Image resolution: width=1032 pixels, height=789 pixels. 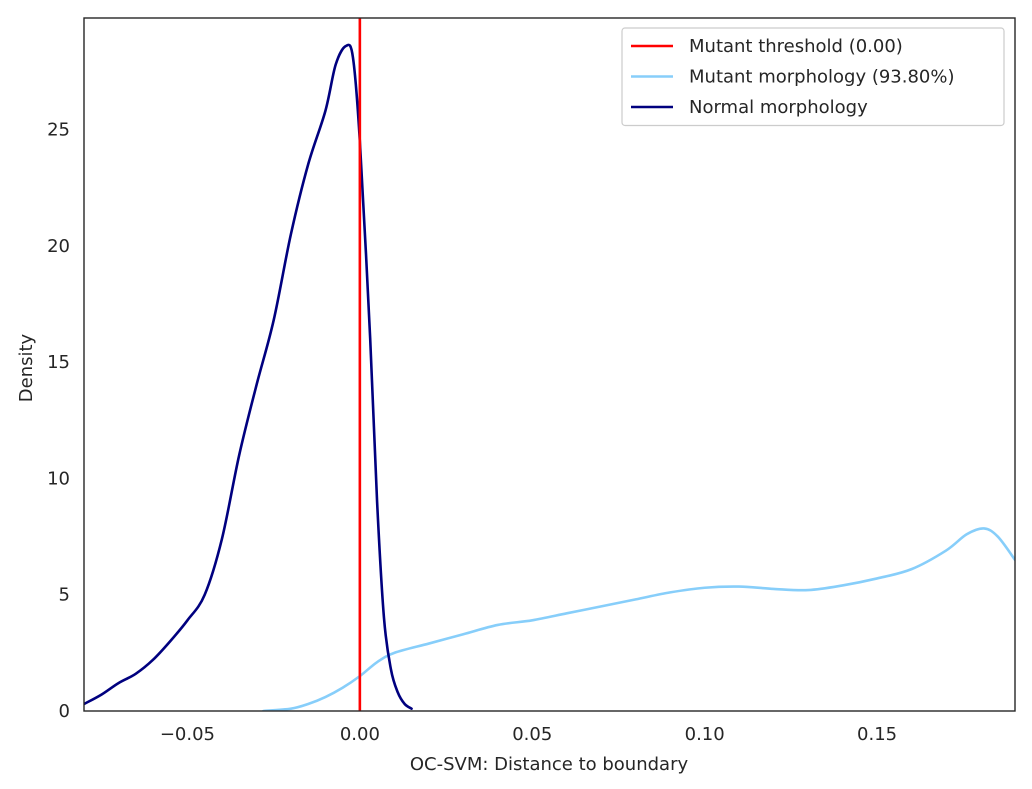 I want to click on y-axis: 0 5 10 15 20 25, so click(x=58, y=421).